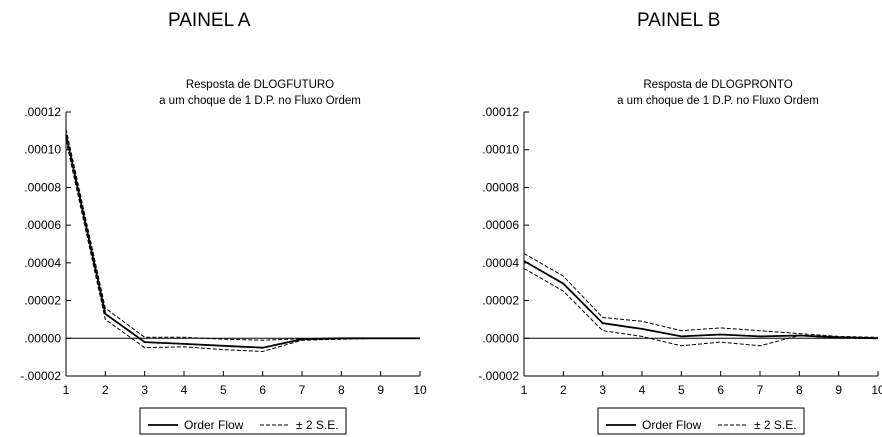 The height and width of the screenshot is (437, 882). Describe the element at coordinates (209, 20) in the screenshot. I see `panel-a-heading: PAINEL A` at that location.